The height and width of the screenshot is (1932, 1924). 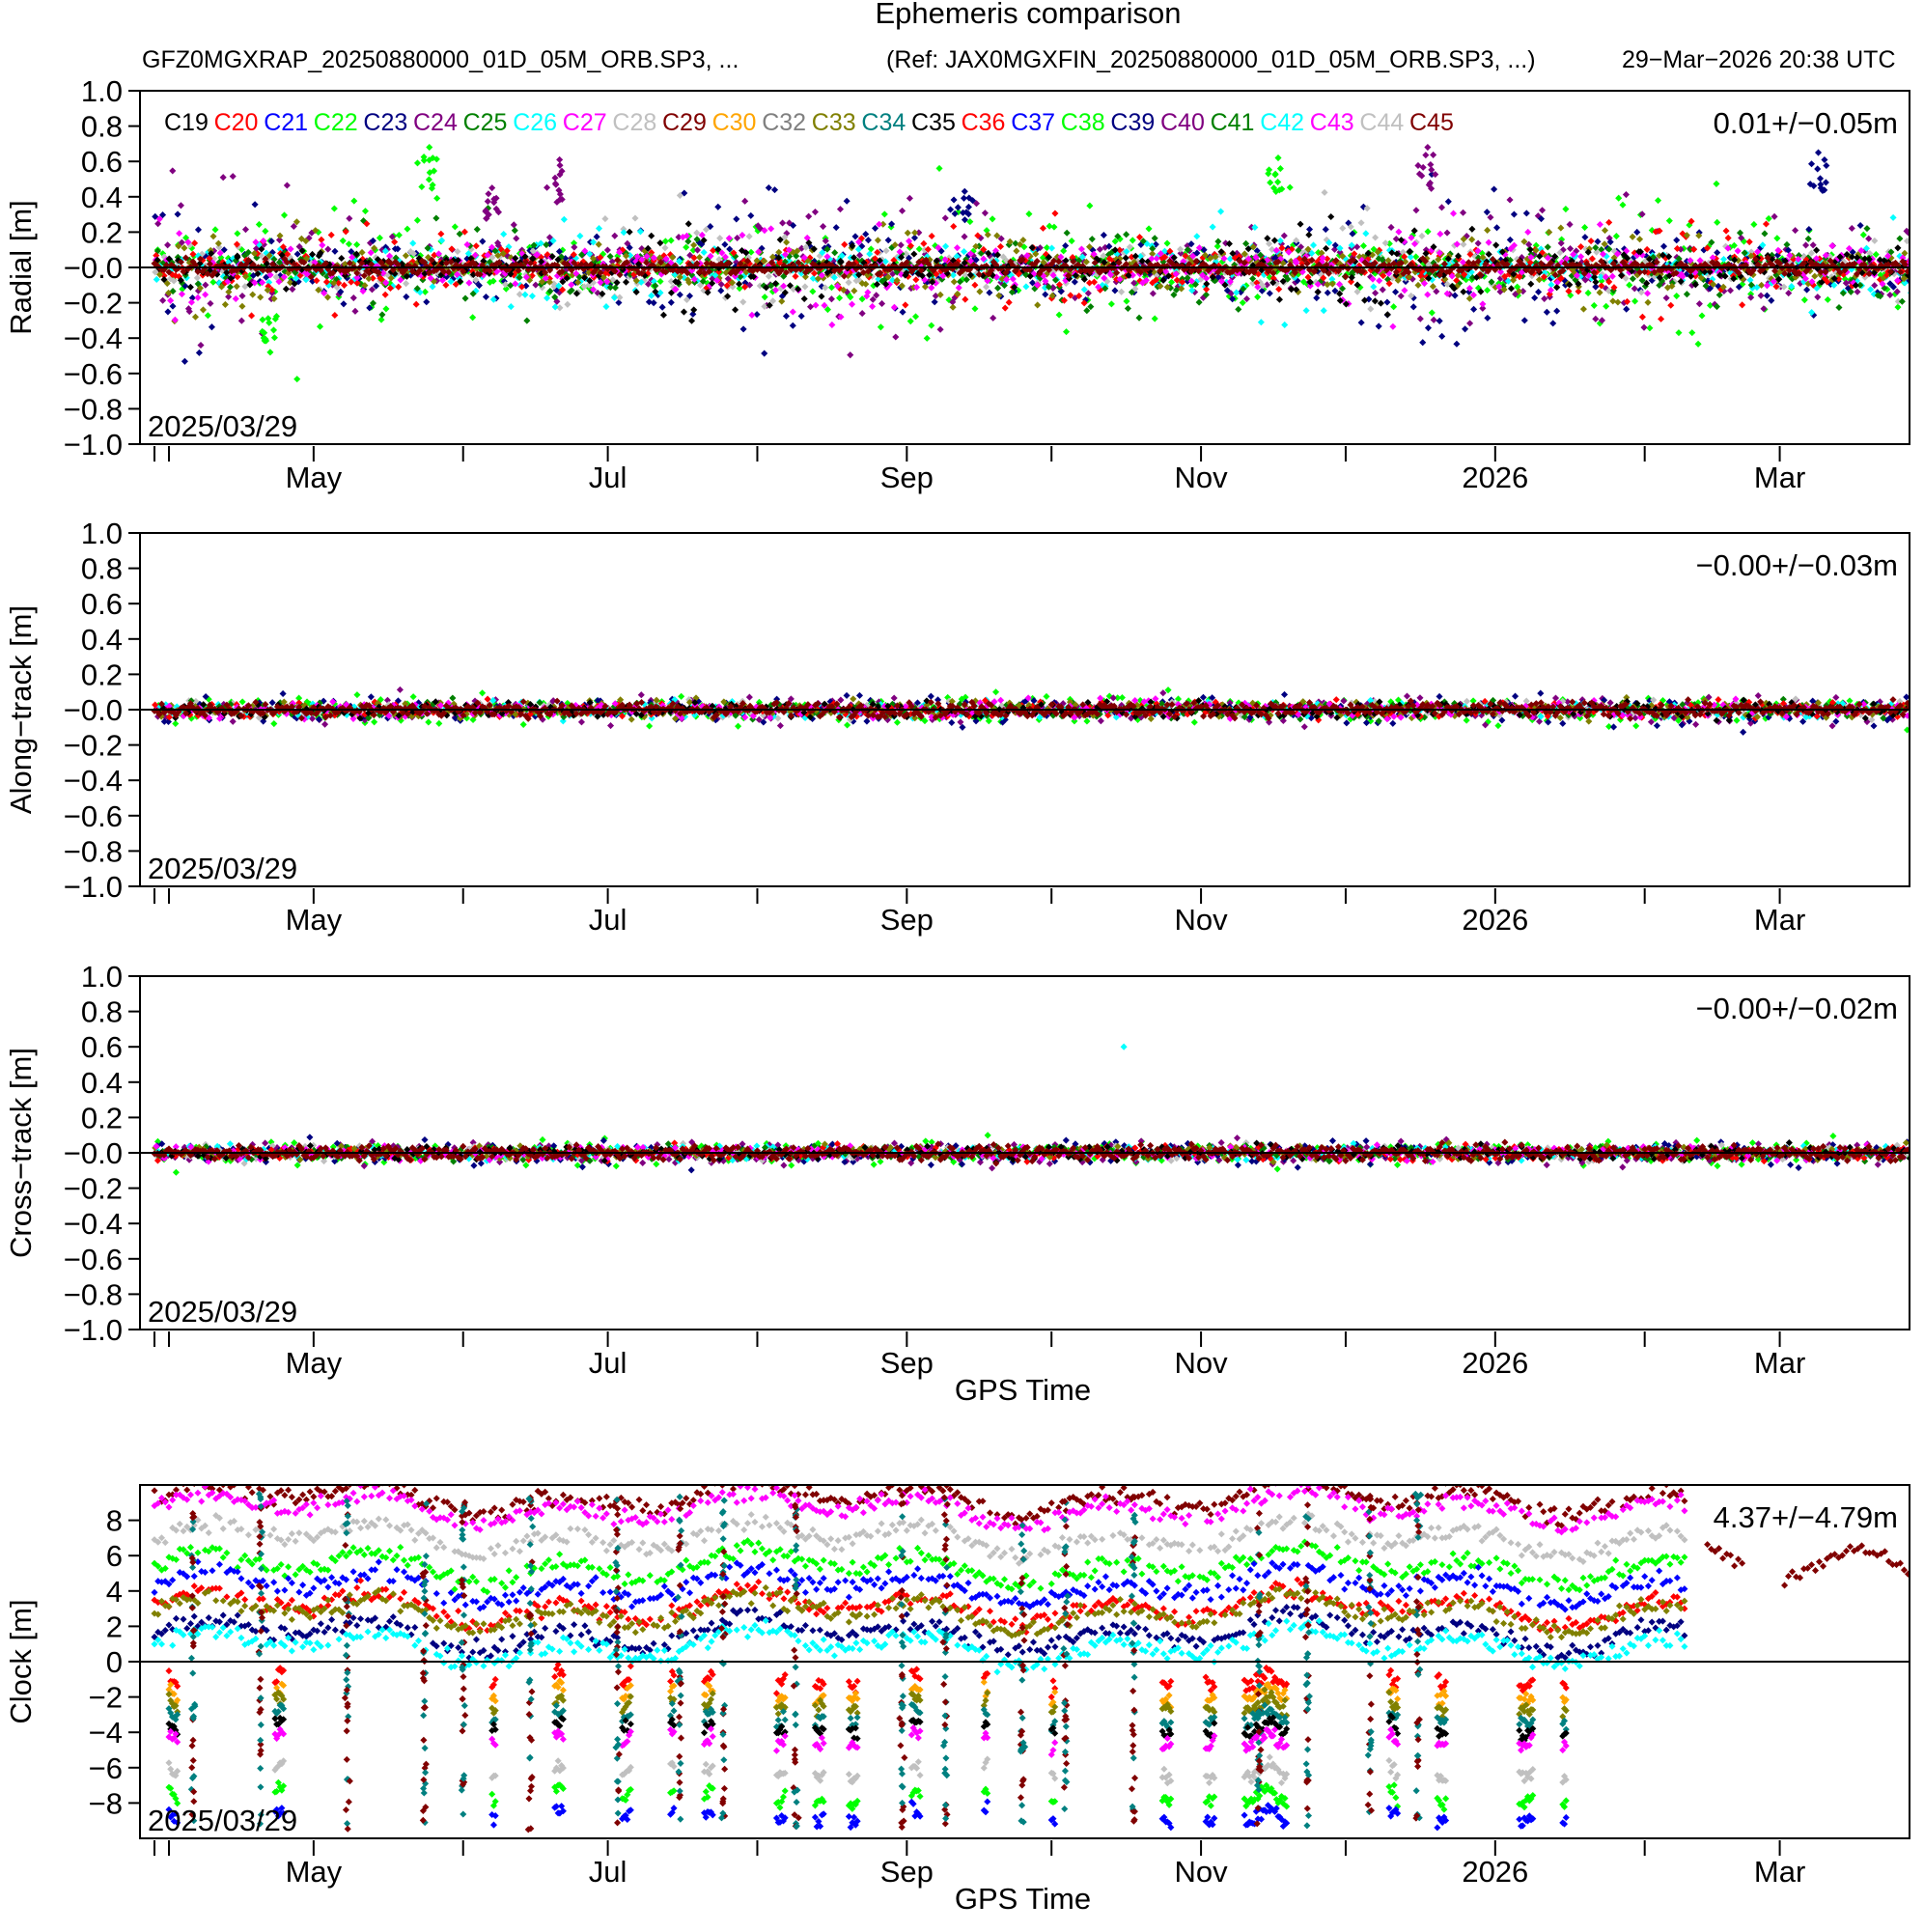 I want to click on y-tick-label: −0.0, so click(x=93, y=268).